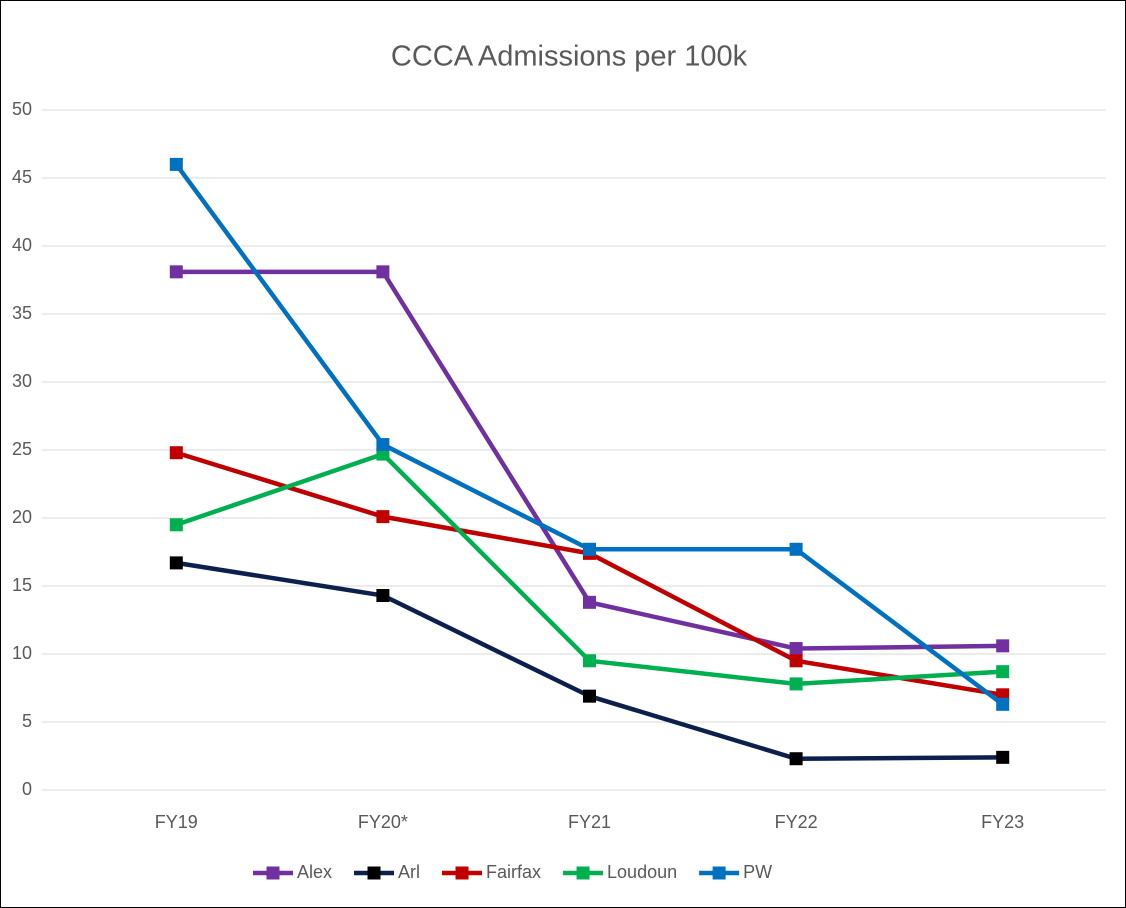 The height and width of the screenshot is (908, 1126). Describe the element at coordinates (569, 57) in the screenshot. I see `chart-title: CCCA Admissions per 100k` at that location.